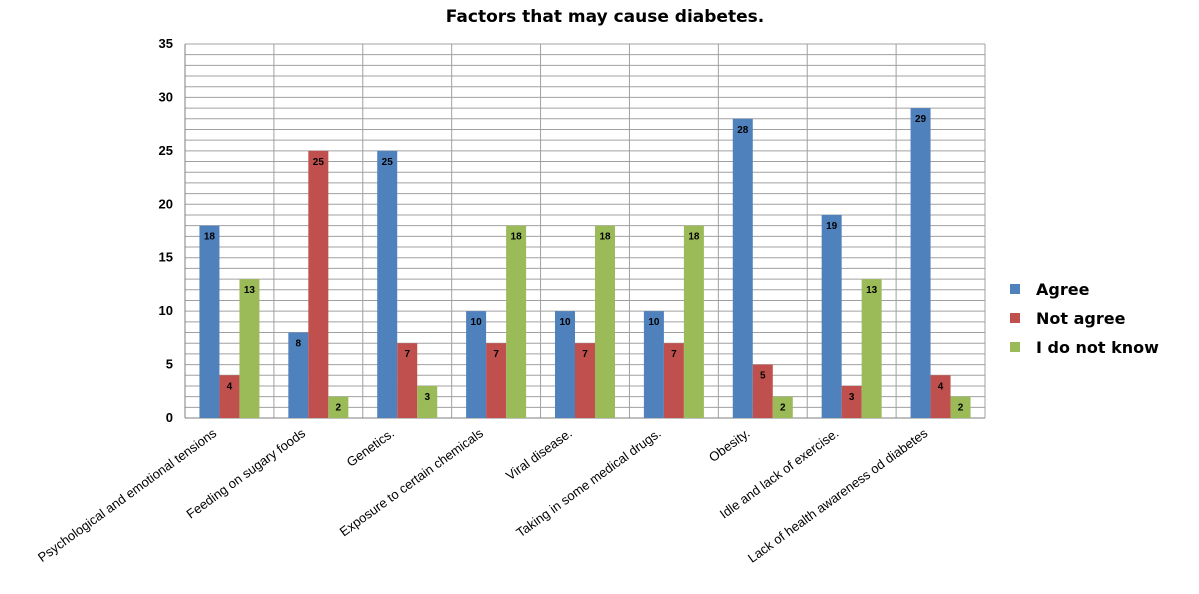 This screenshot has width=1199, height=594. Describe the element at coordinates (832, 226) in the screenshot. I see `data-label: 19` at that location.